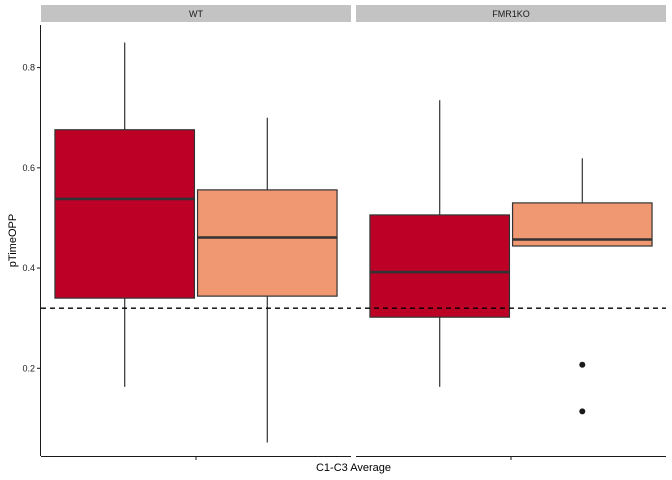 Image resolution: width=672 pixels, height=480 pixels. I want to click on x-axis-title: C1-C3 Average, so click(353, 468).